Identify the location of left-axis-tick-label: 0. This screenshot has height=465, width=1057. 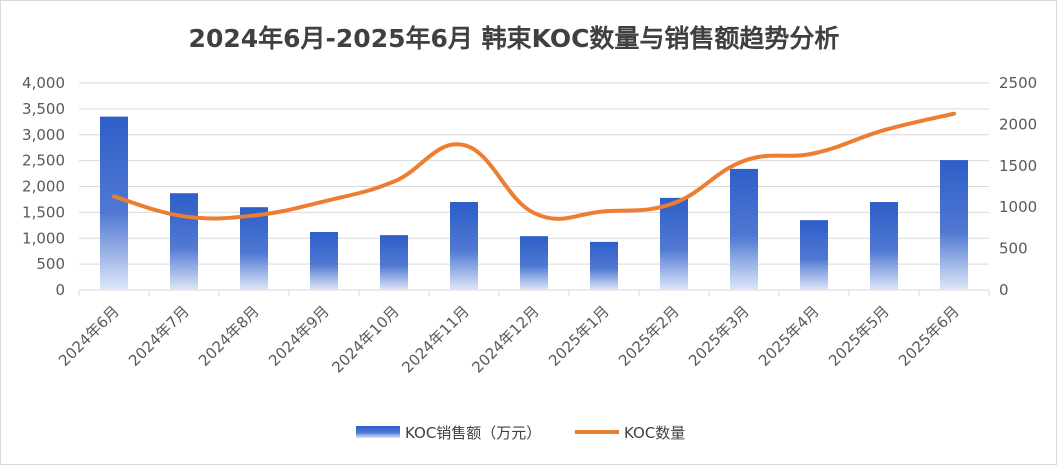
(60, 290).